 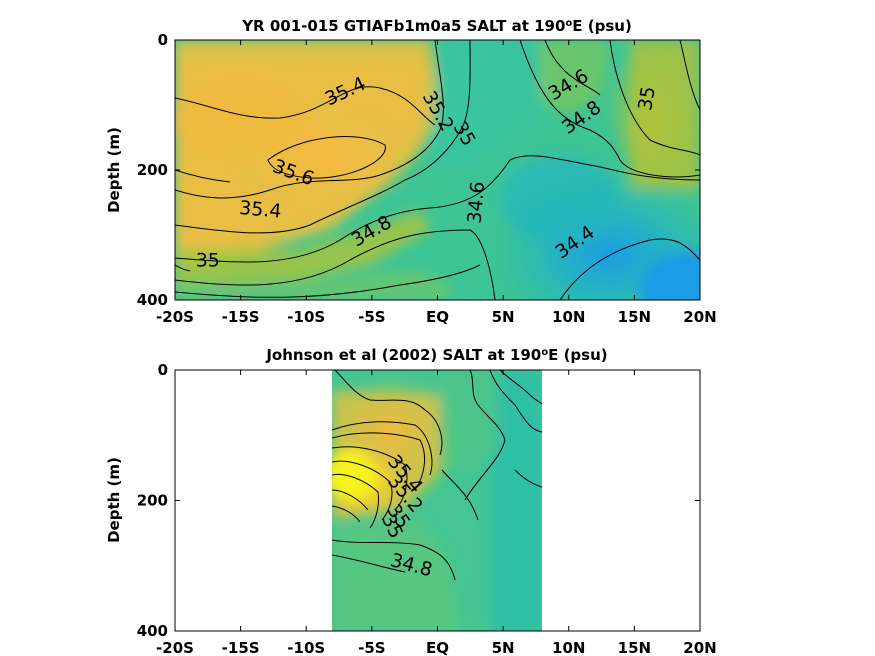 What do you see at coordinates (152, 631) in the screenshot?
I see `bottom-y-tick-label: 400` at bounding box center [152, 631].